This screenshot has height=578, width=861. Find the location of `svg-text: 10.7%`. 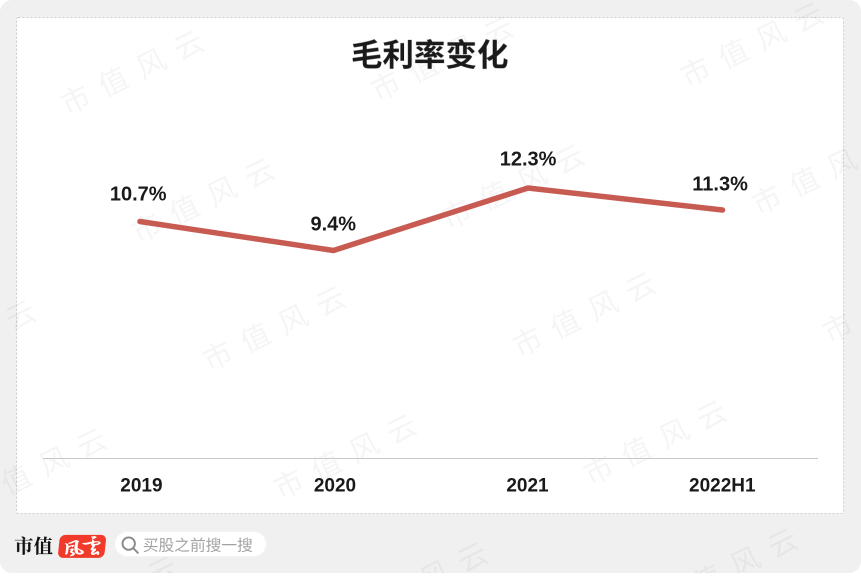

svg-text: 10.7% is located at coordinates (138, 195).